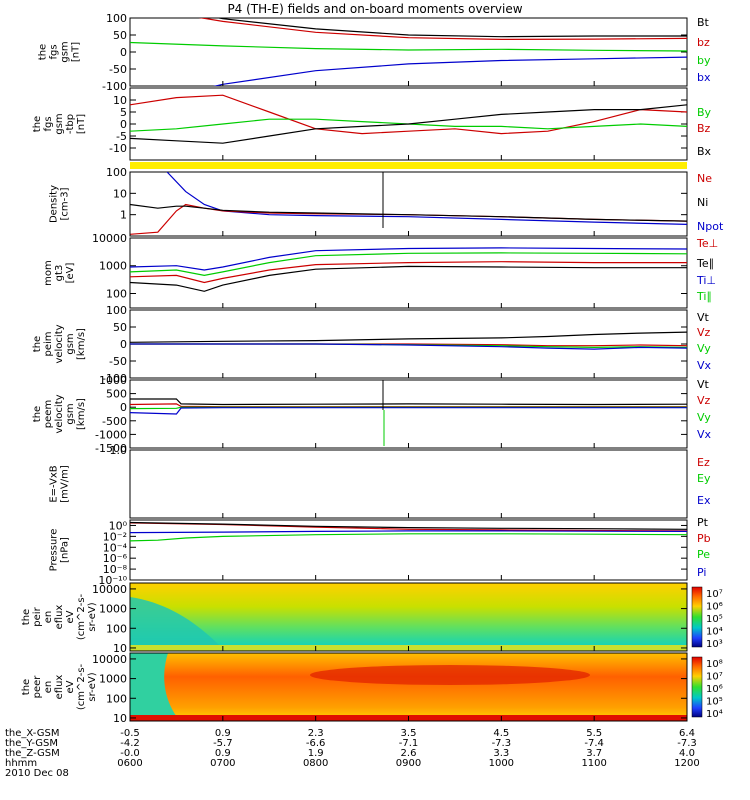  Describe the element at coordinates (714, 644) in the screenshot. I see `colorbar-tick-label: 10³` at that location.